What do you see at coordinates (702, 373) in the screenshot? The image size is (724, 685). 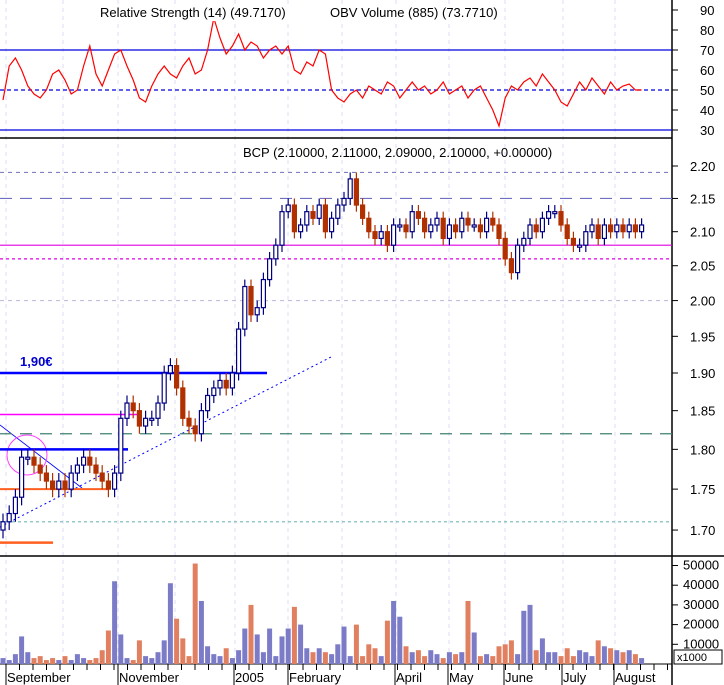 I see `price-tick-label: 1.90` at bounding box center [702, 373].